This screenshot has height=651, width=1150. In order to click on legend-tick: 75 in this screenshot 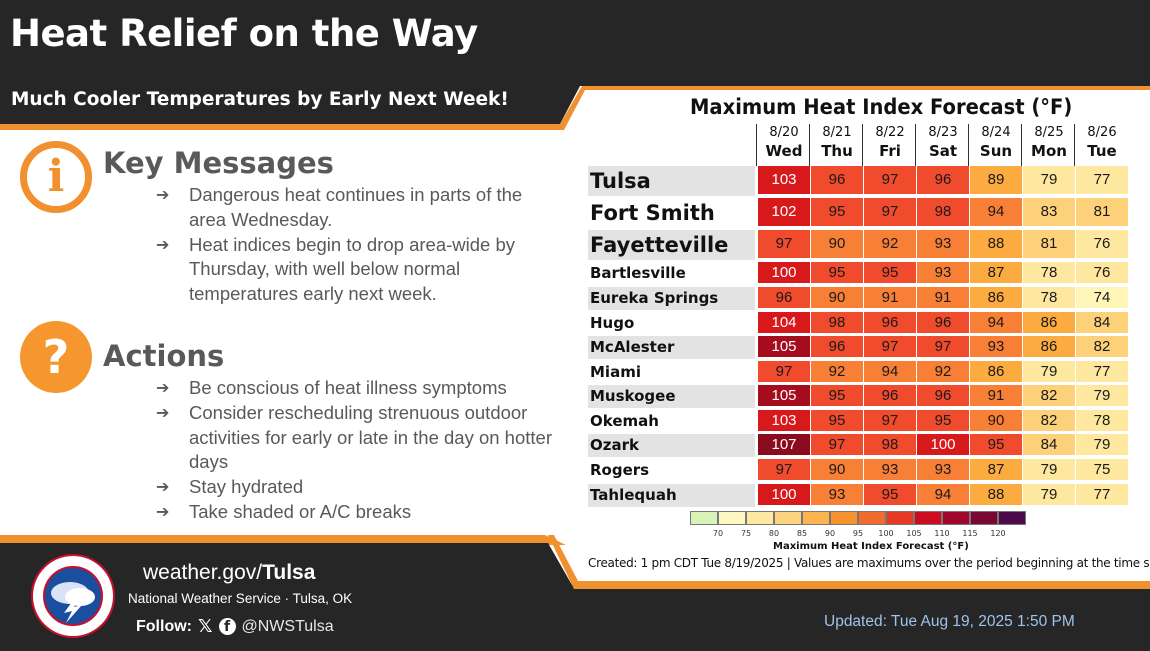, I will do `click(746, 533)`.